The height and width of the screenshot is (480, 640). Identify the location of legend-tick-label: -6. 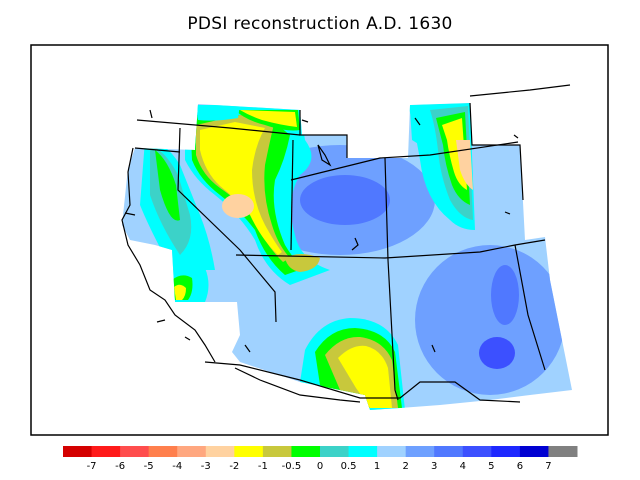
(120, 466).